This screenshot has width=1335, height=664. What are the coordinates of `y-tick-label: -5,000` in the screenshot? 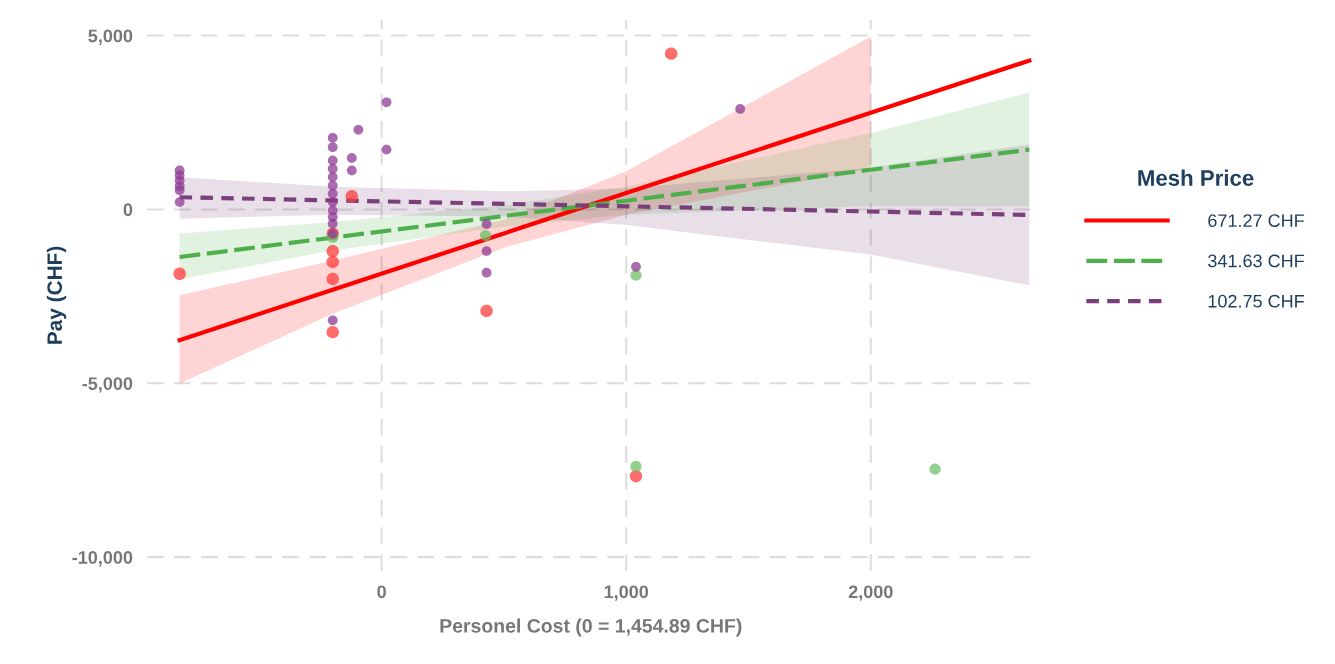 It's located at (107, 385).